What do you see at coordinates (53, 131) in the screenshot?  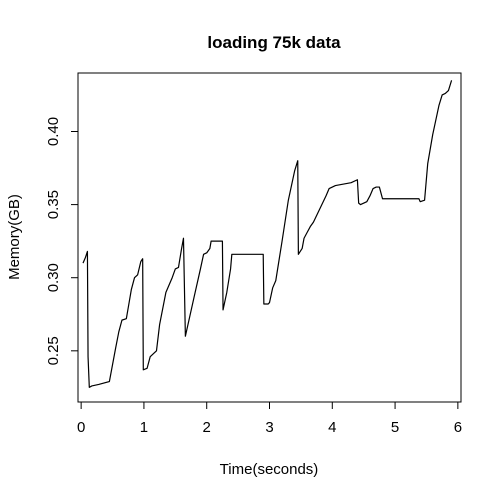 I see `y-tick-label: 0.40` at bounding box center [53, 131].